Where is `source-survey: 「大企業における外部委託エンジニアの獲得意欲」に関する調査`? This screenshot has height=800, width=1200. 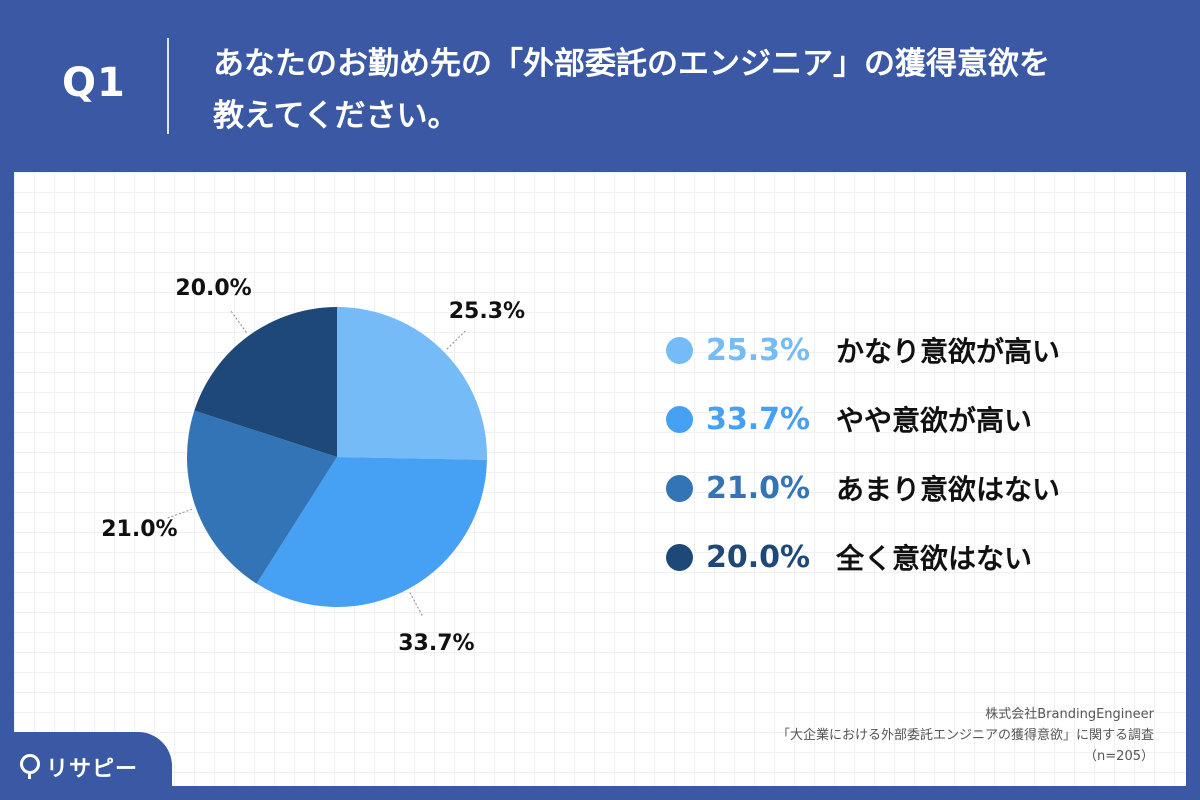 source-survey: 「大企業における外部委託エンジニアの獲得意欲」に関する調査 is located at coordinates (965, 735).